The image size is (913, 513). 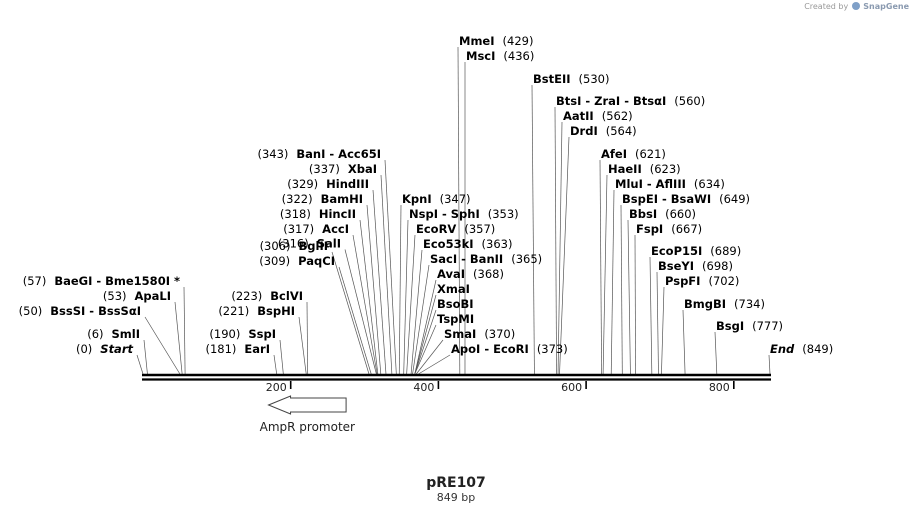 I want to click on site-label: MluI - AflIII (634), so click(x=670, y=184).